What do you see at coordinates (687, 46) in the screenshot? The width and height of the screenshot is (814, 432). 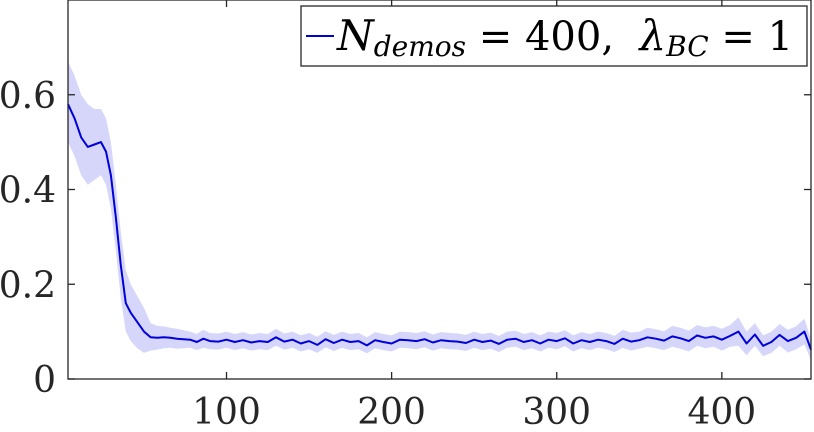 I see `legend-subscript-bc: BC` at bounding box center [687, 46].